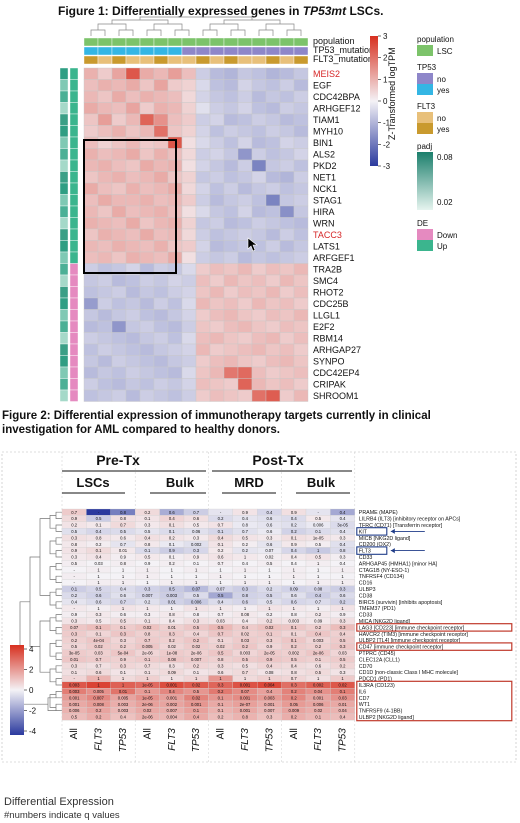 The width and height of the screenshot is (520, 823). I want to click on qvalue-label: 0.03, so click(221, 621).